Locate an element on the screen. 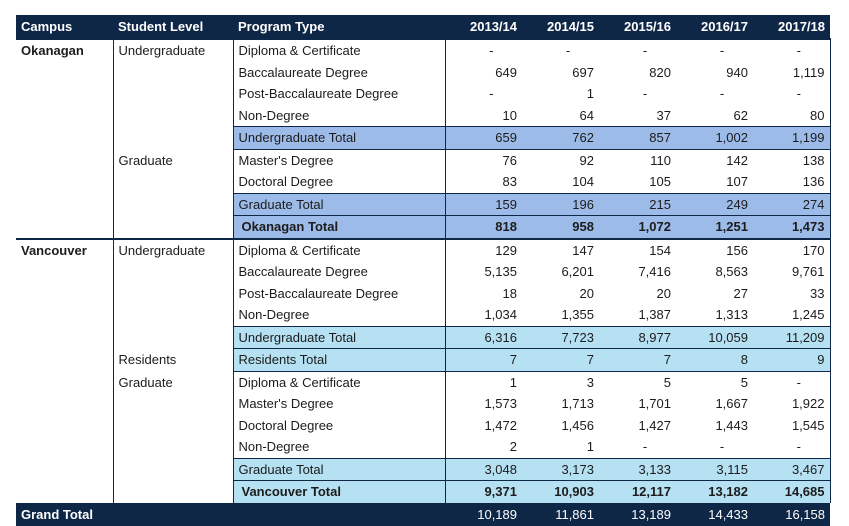  value-cell: 7 is located at coordinates (637, 360).